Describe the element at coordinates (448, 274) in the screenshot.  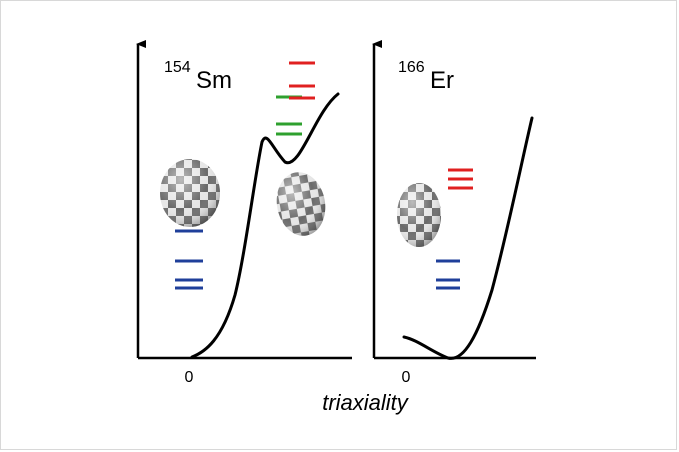
I see `right-blue-levels` at that location.